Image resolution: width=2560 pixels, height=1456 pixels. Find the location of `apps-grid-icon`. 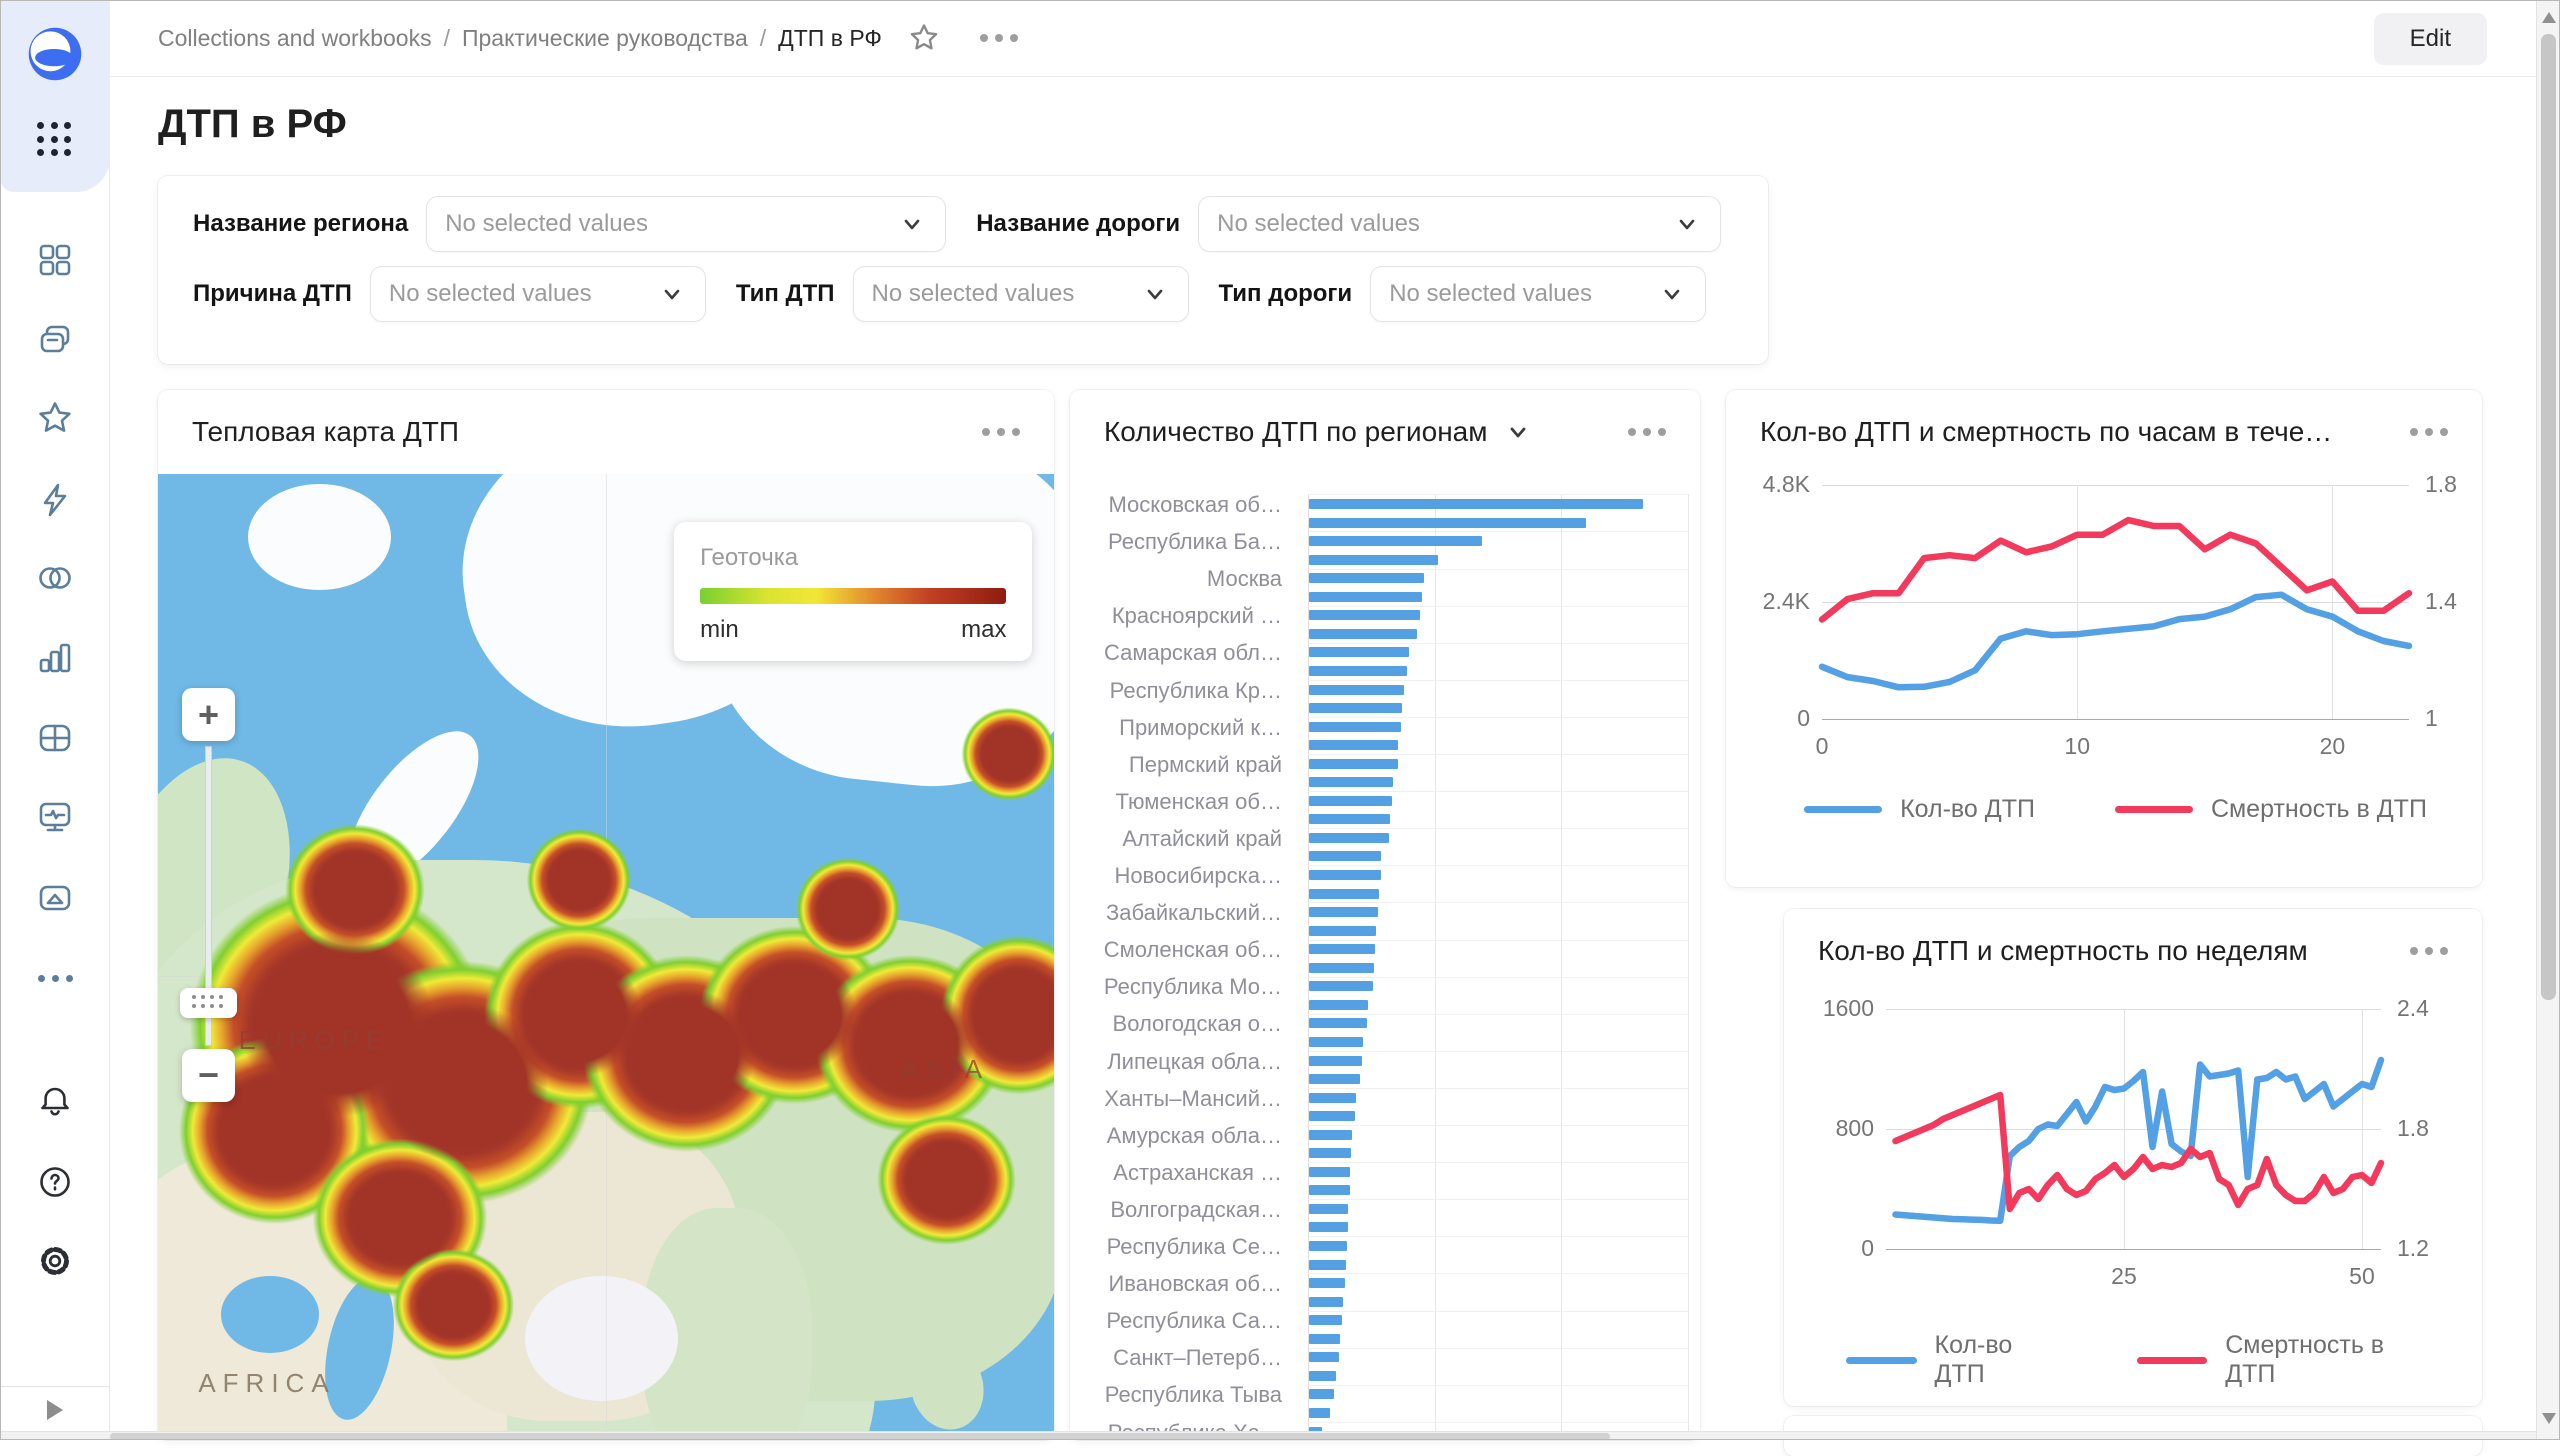

apps-grid-icon is located at coordinates (55, 140).